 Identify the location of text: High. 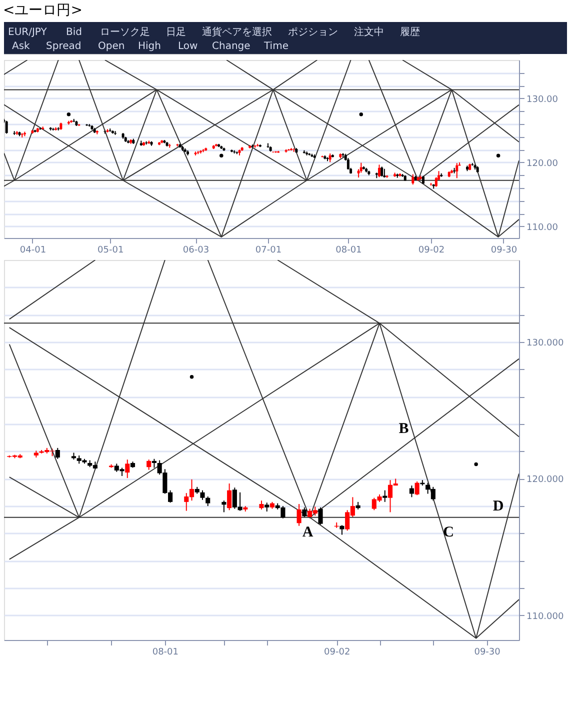
(149, 46).